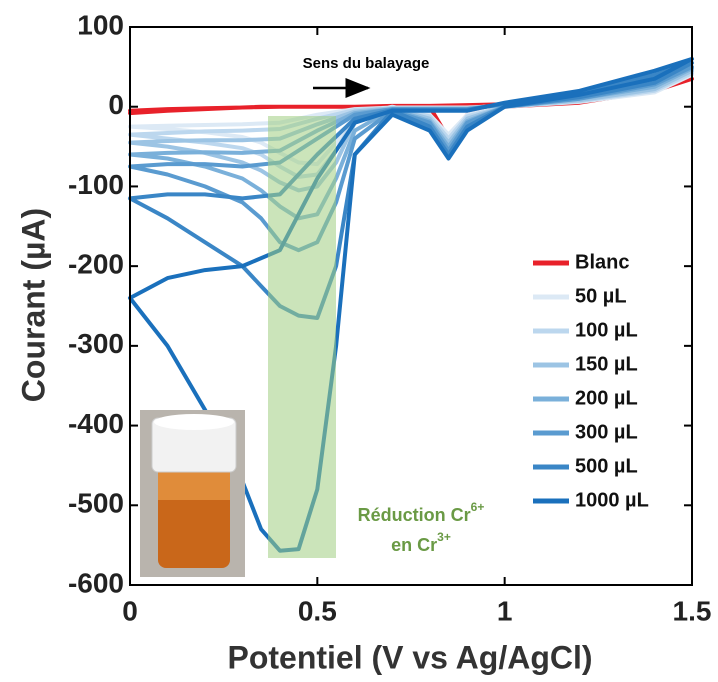  What do you see at coordinates (33, 305) in the screenshot?
I see `y-axis-title: Courant (µA)` at bounding box center [33, 305].